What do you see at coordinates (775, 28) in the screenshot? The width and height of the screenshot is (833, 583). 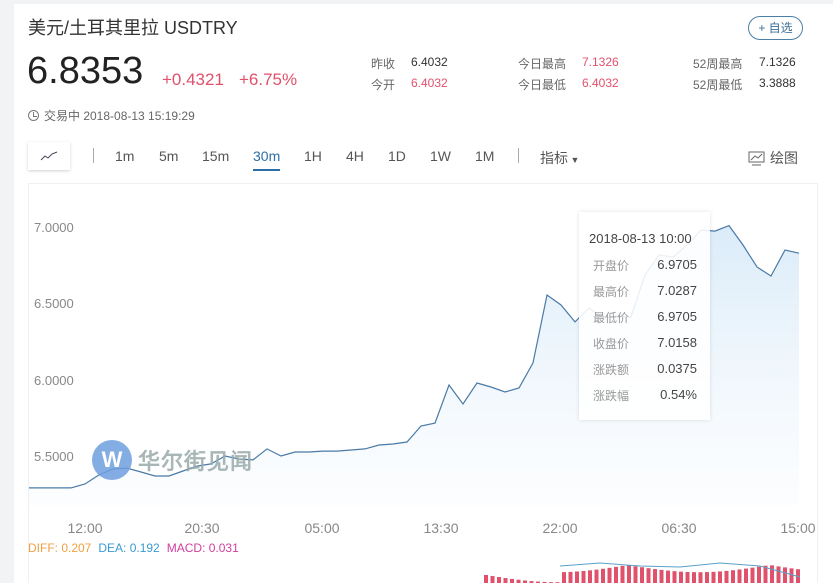 I see `add-favorite-button: + 自选` at bounding box center [775, 28].